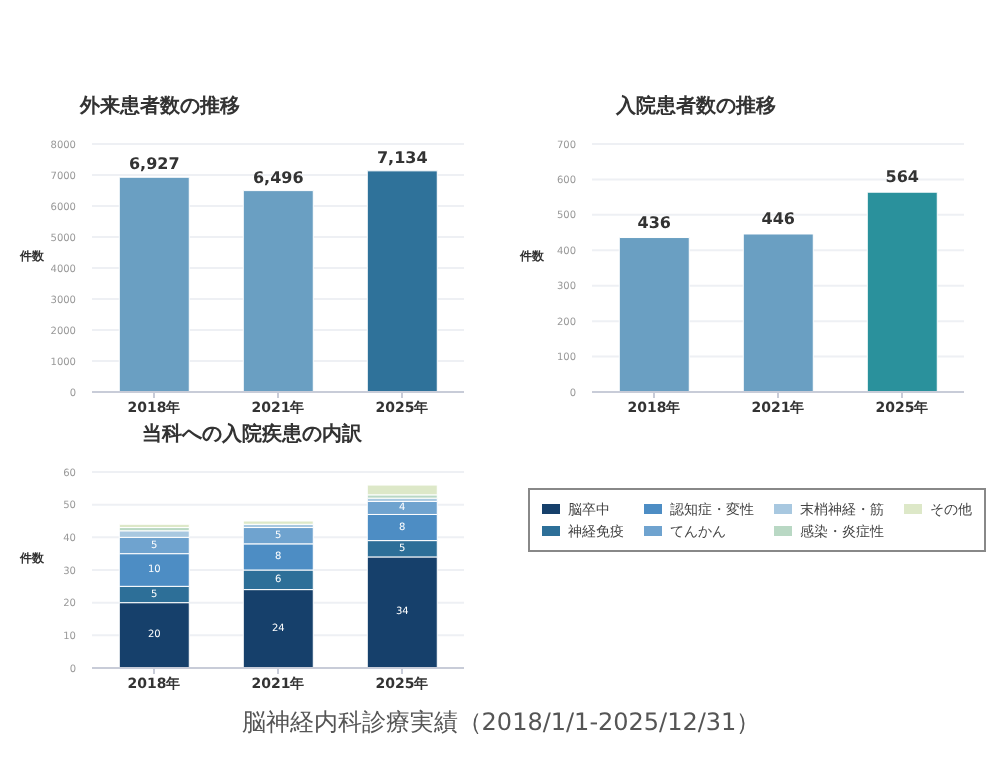  What do you see at coordinates (161, 107) in the screenshot?
I see `chart-title: 外来患者数の推移` at bounding box center [161, 107].